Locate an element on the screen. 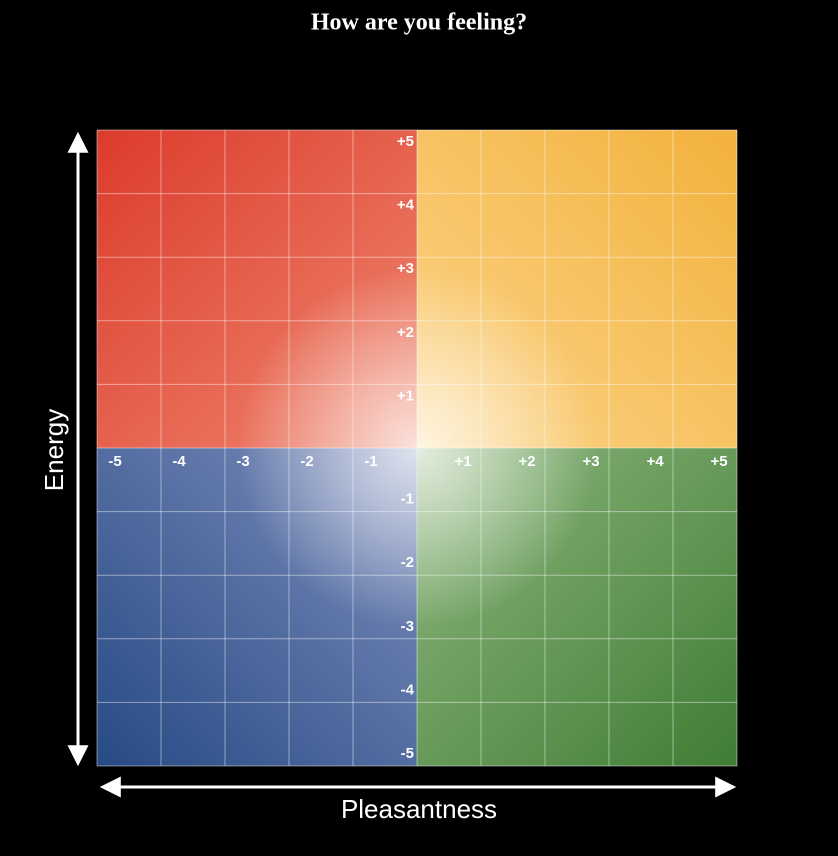  x-tick-label: -2 is located at coordinates (306, 461).